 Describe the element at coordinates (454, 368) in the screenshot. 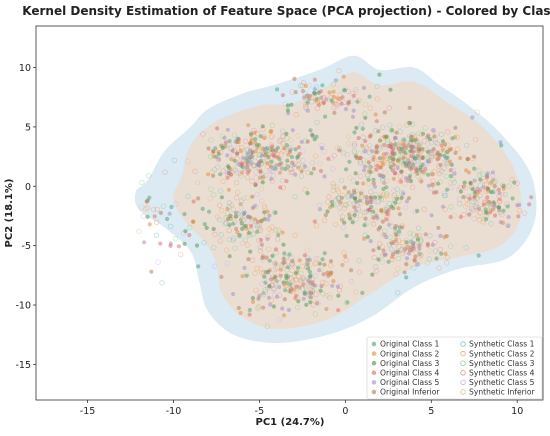

I see `legend-box` at that location.